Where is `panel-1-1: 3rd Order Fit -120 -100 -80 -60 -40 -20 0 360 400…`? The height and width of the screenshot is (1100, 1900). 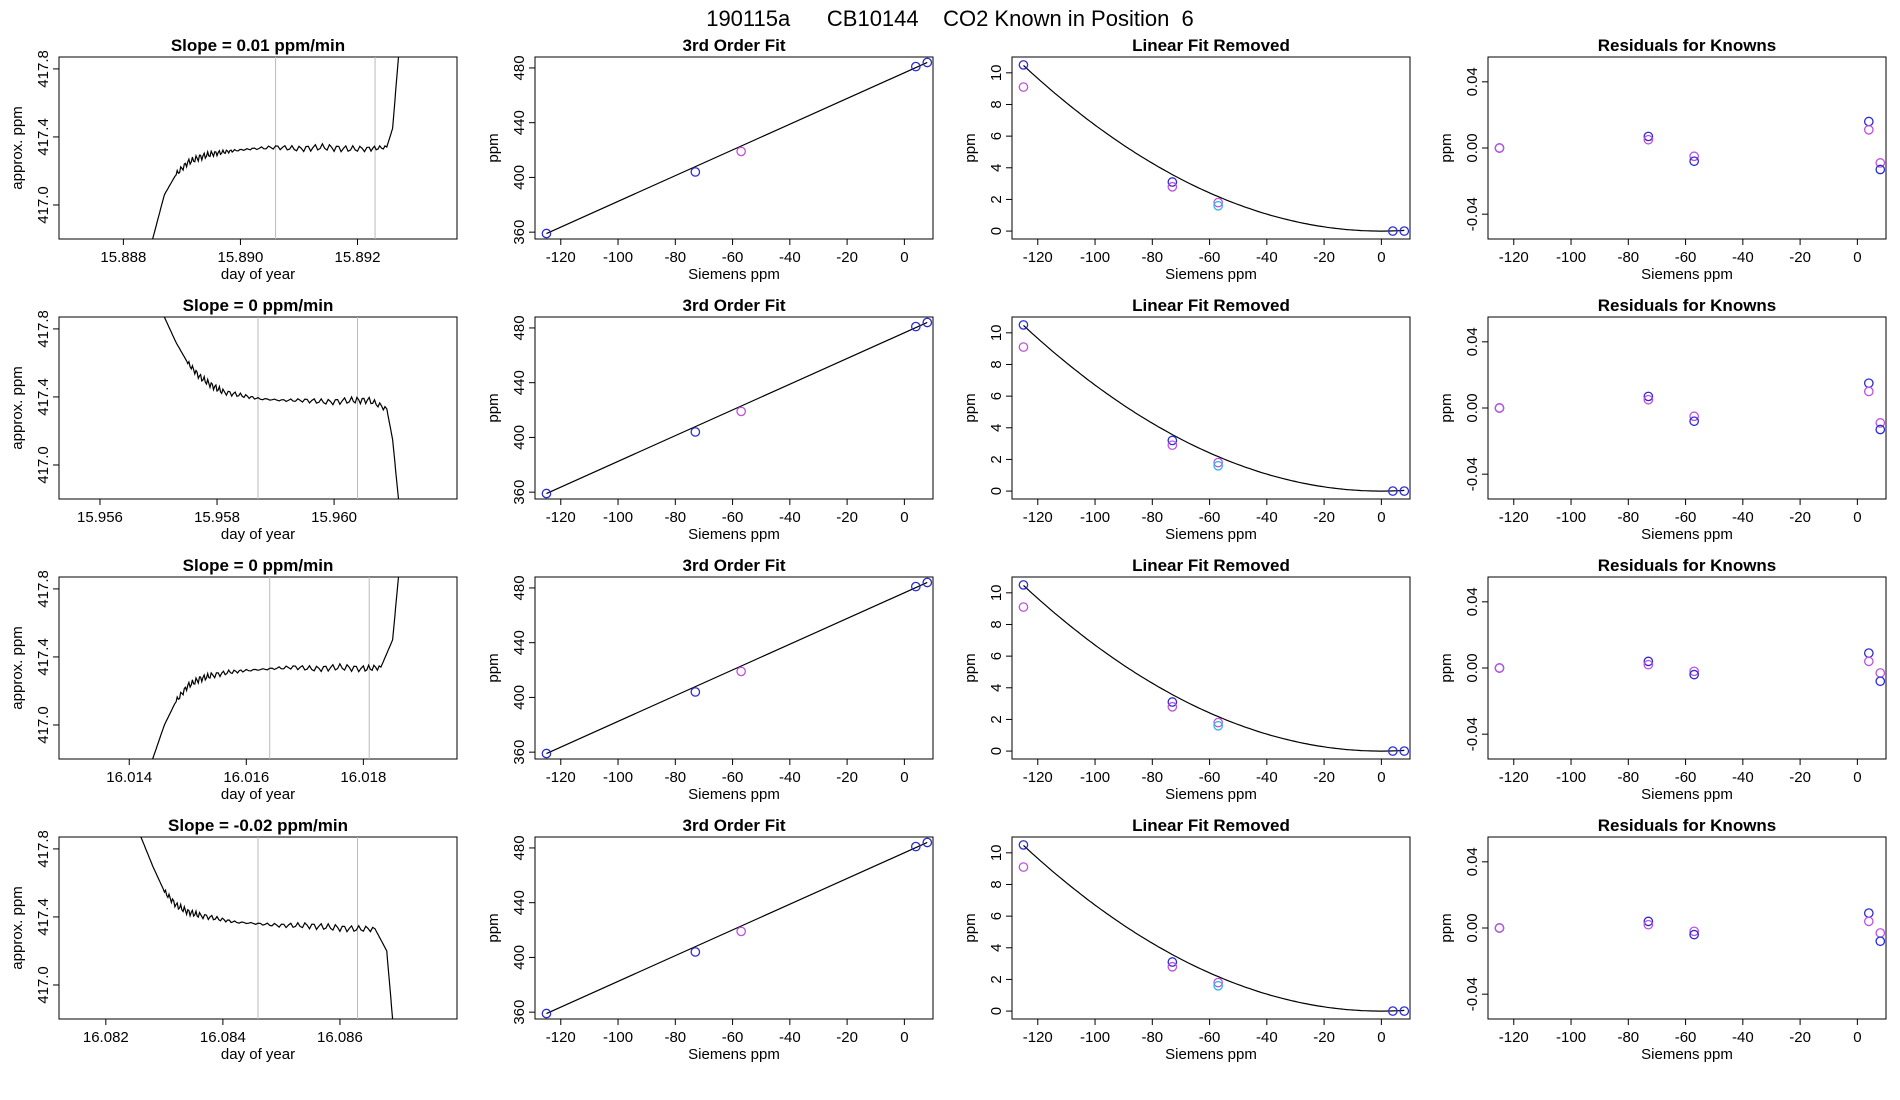 panel-1-1: 3rd Order Fit -120 -100 -80 -60 -40 -20 0 360 400… is located at coordinates (709, 419).